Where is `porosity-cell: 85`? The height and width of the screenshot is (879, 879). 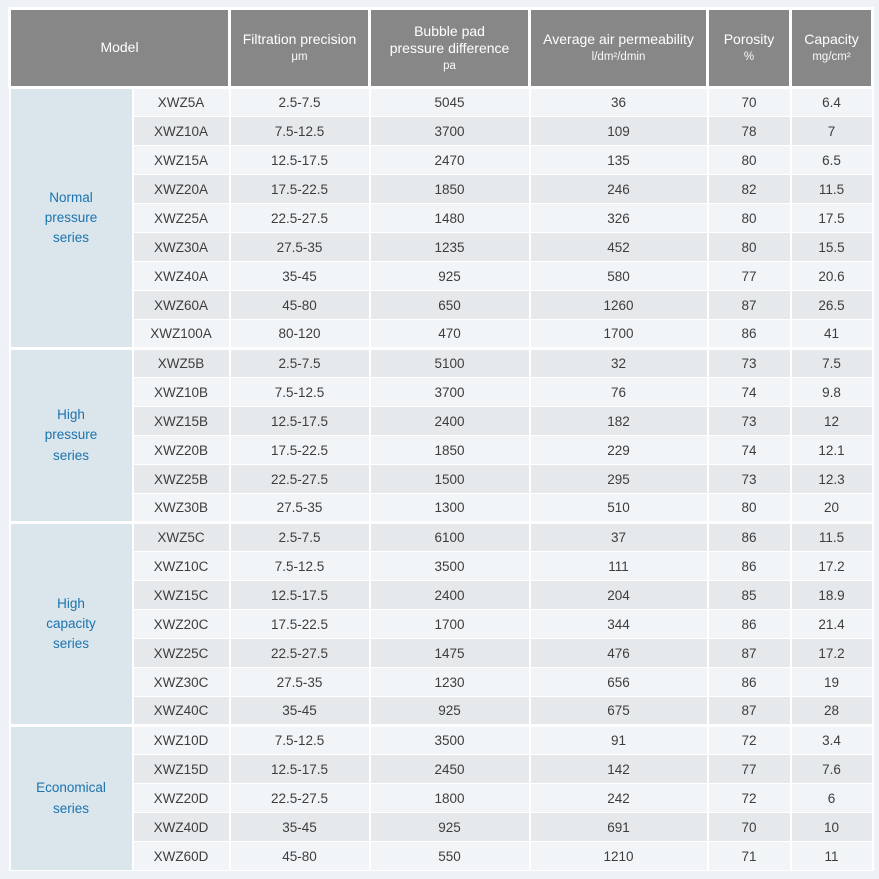 porosity-cell: 85 is located at coordinates (749, 595).